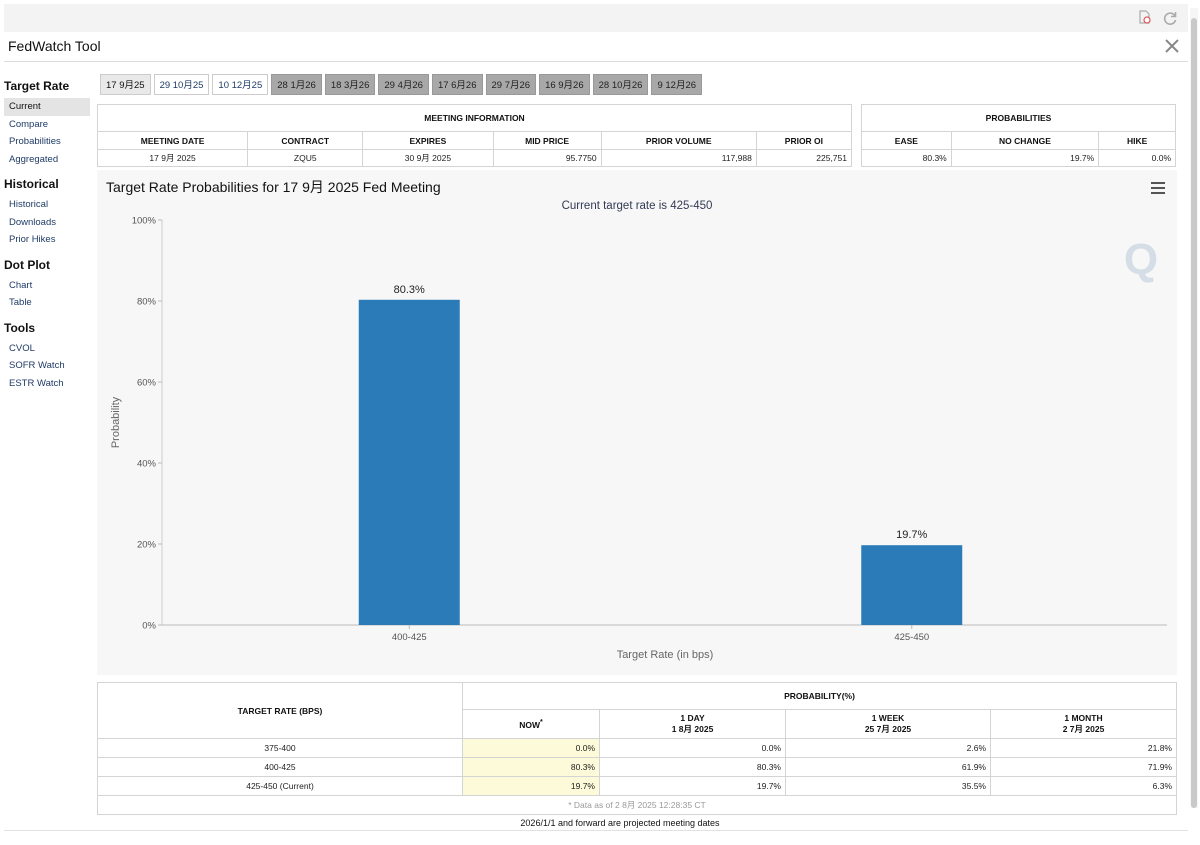  What do you see at coordinates (1083, 767) in the screenshot?
I see `probability-cell: 71.9%` at bounding box center [1083, 767].